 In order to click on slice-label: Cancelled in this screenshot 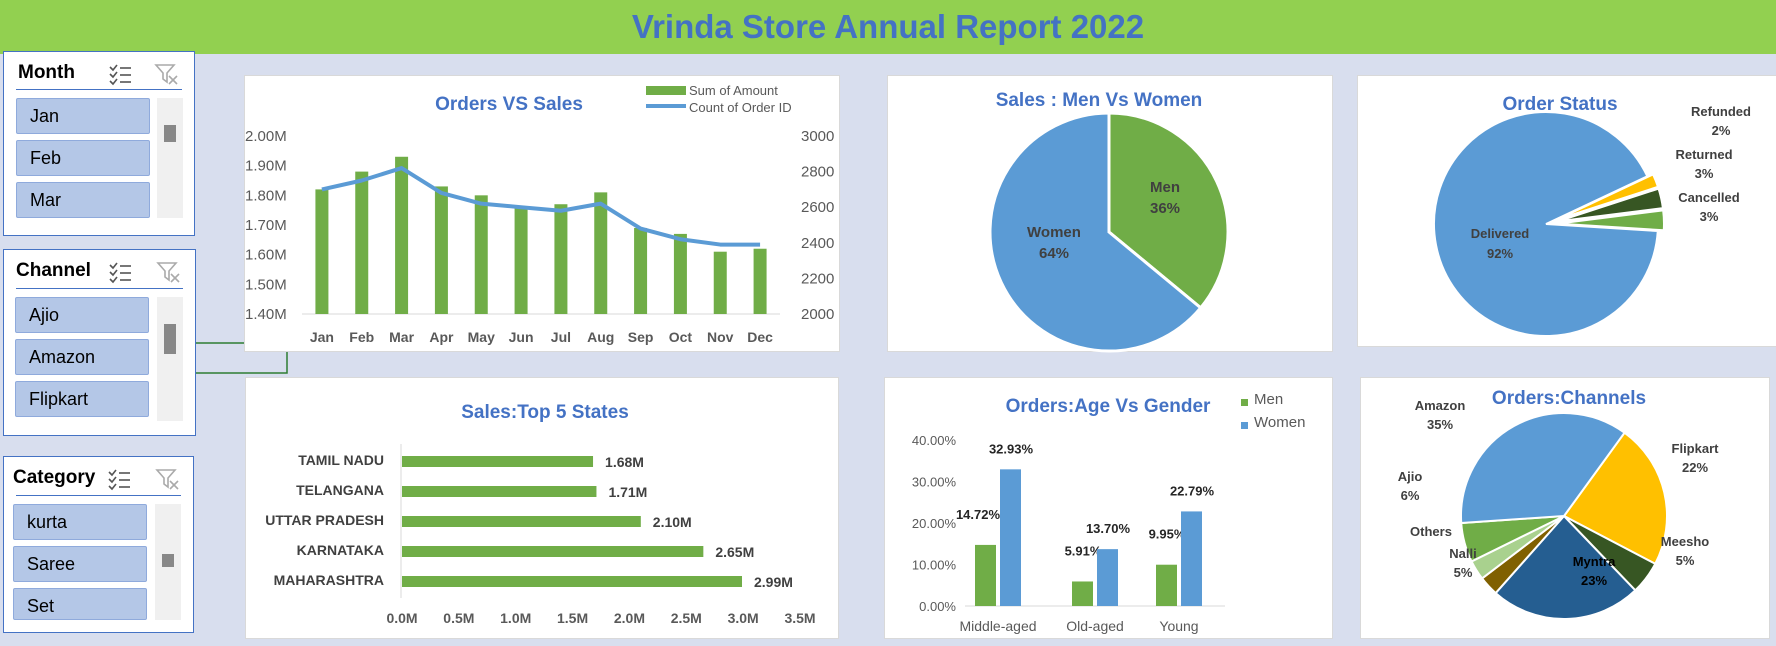, I will do `click(1708, 197)`.